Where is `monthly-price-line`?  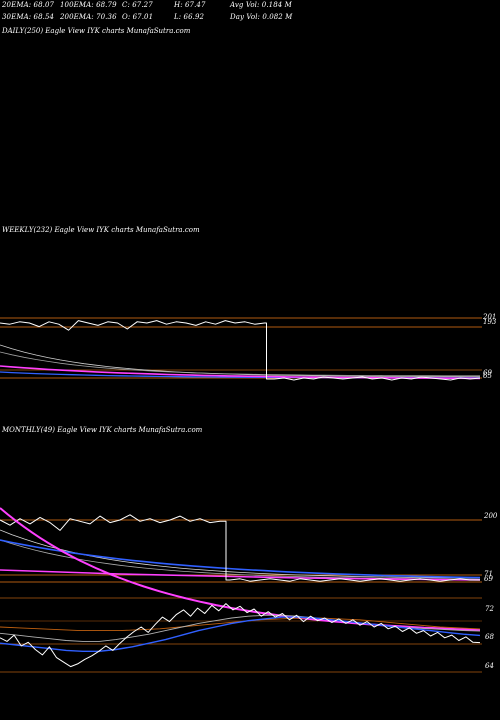
monthly-price-line is located at coordinates (240, 548).